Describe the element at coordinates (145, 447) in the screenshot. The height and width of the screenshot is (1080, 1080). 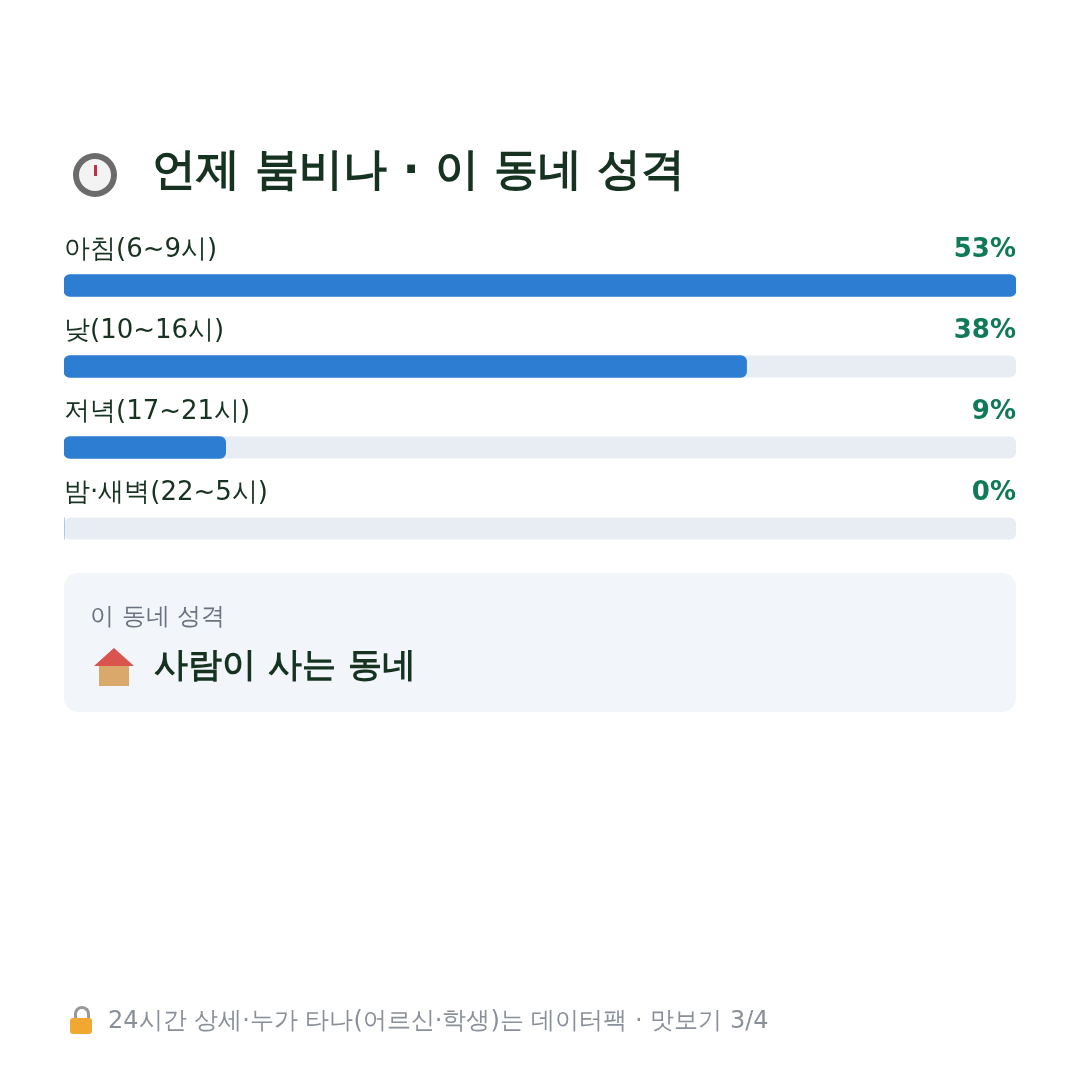
I see `bar` at that location.